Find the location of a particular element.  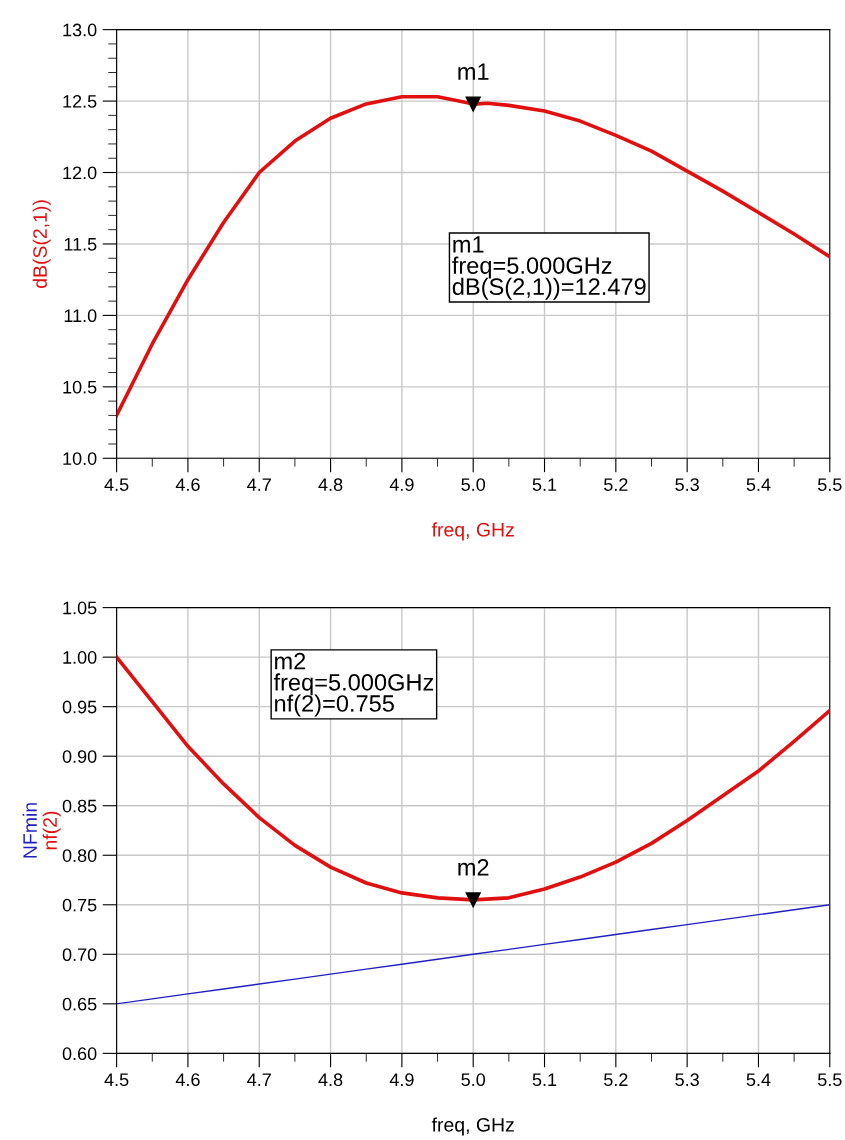

y-tick-label: 0.70 is located at coordinates (79, 955).